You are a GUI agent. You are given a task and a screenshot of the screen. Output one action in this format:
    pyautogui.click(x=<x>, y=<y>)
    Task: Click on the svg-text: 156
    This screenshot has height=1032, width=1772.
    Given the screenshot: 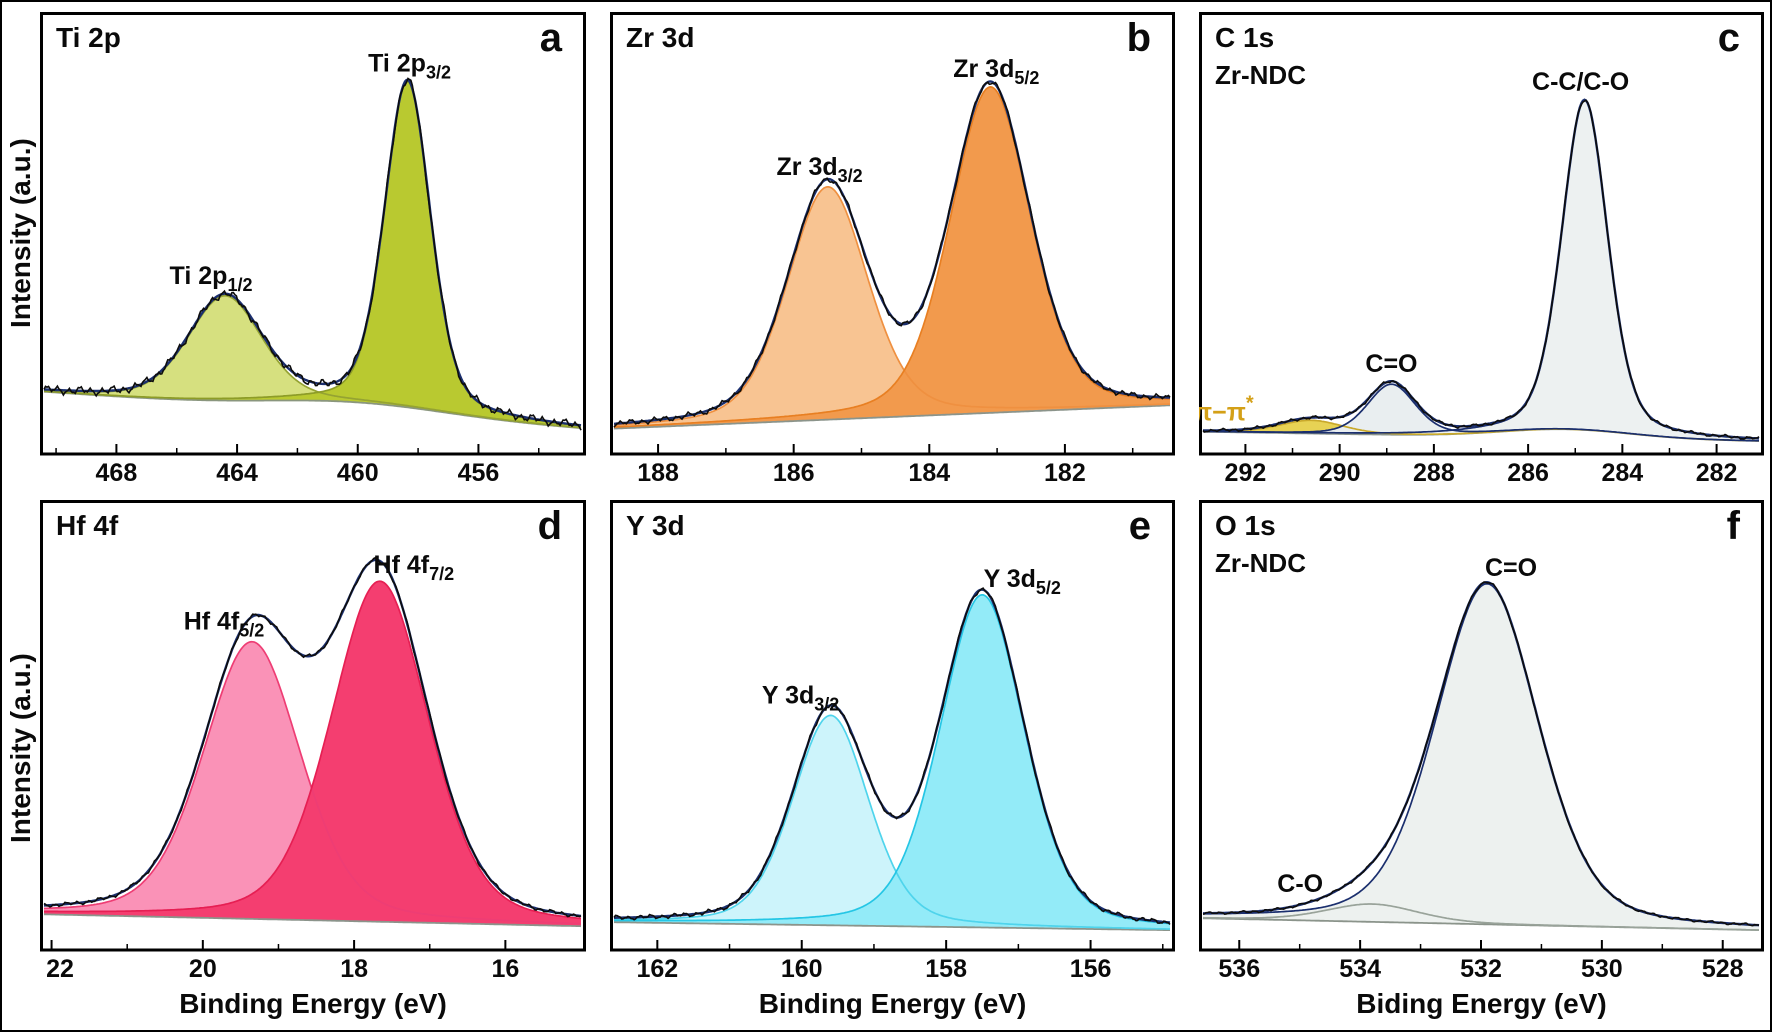 What is the action you would take?
    pyautogui.click(x=1091, y=969)
    